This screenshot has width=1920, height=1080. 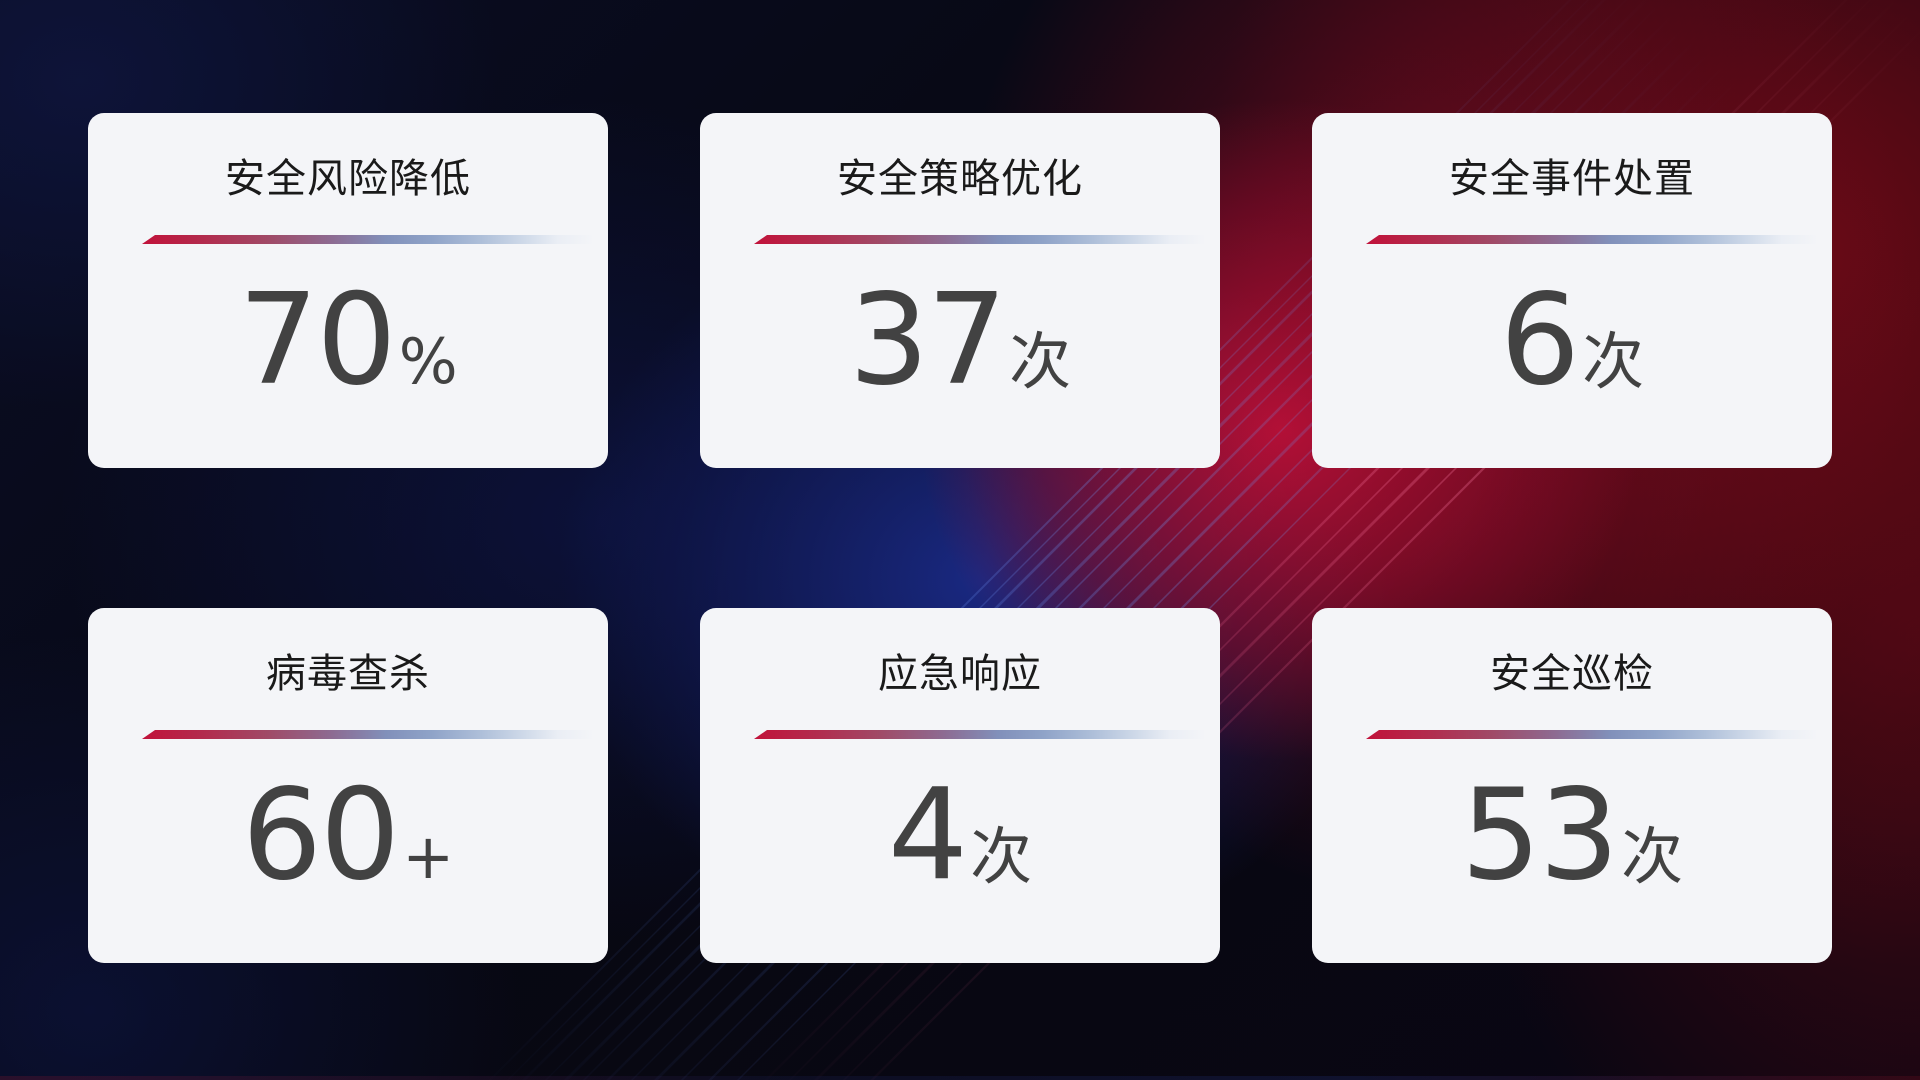 I want to click on stat-number: 53, so click(x=1539, y=834).